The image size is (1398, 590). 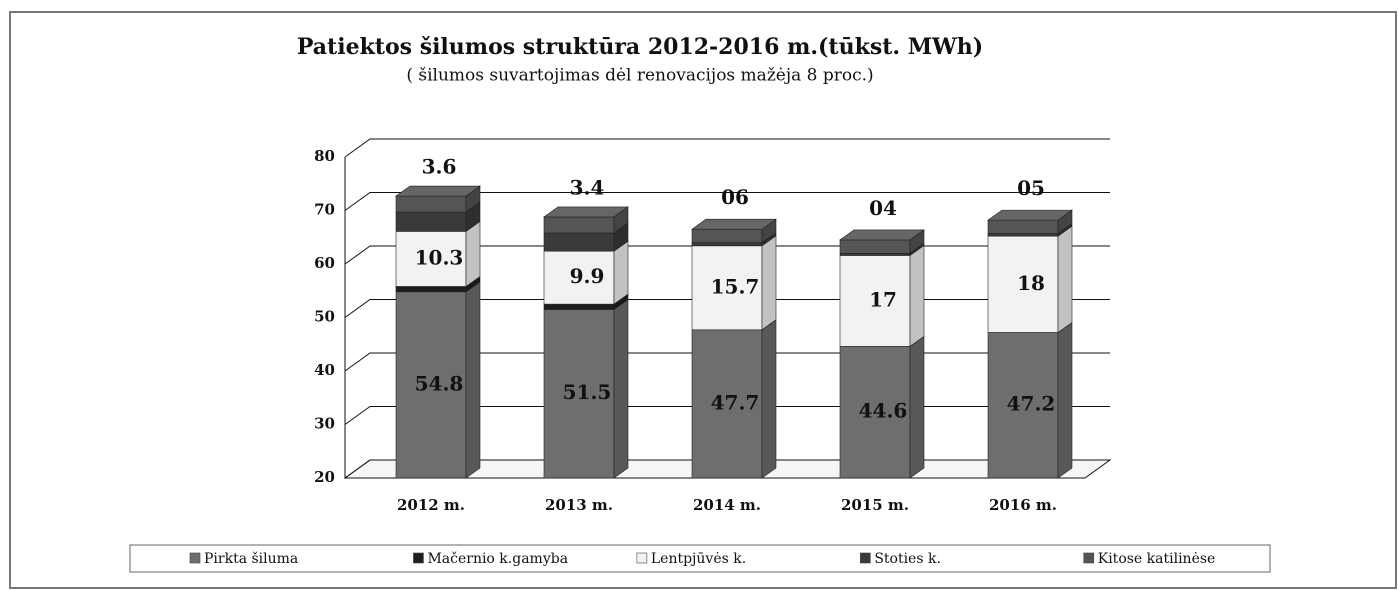 I want to click on data-label: 3.6, so click(x=439, y=167).